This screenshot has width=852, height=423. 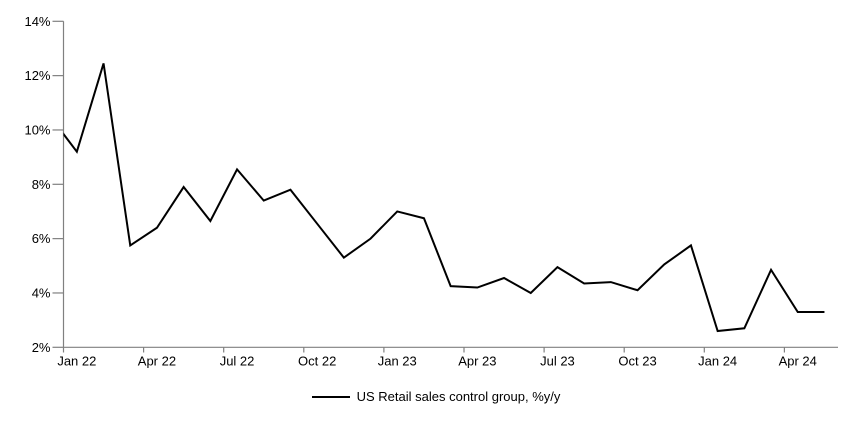 I want to click on legend: US Retail sales control group, %y/y, so click(x=426, y=397).